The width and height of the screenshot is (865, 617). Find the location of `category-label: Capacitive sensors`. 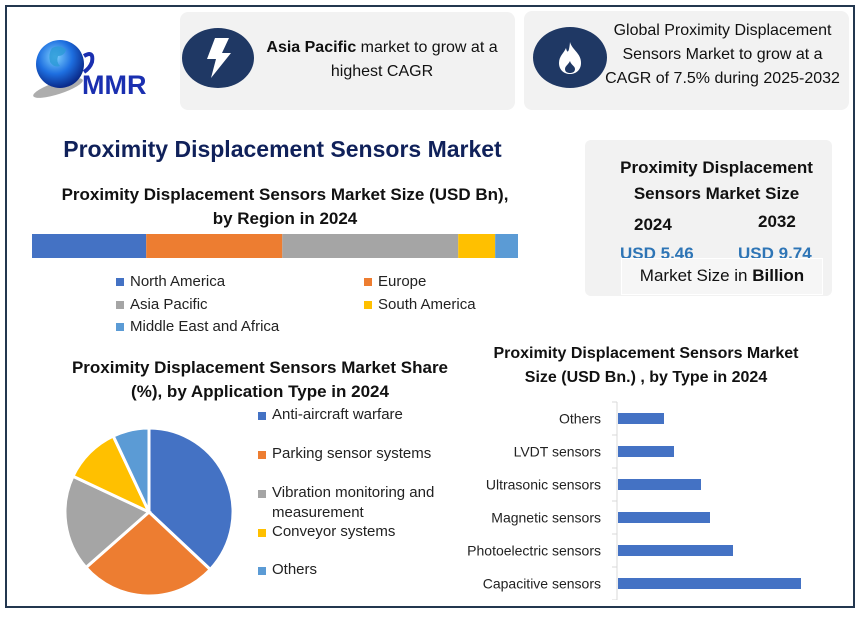

category-label: Capacitive sensors is located at coordinates (542, 584).